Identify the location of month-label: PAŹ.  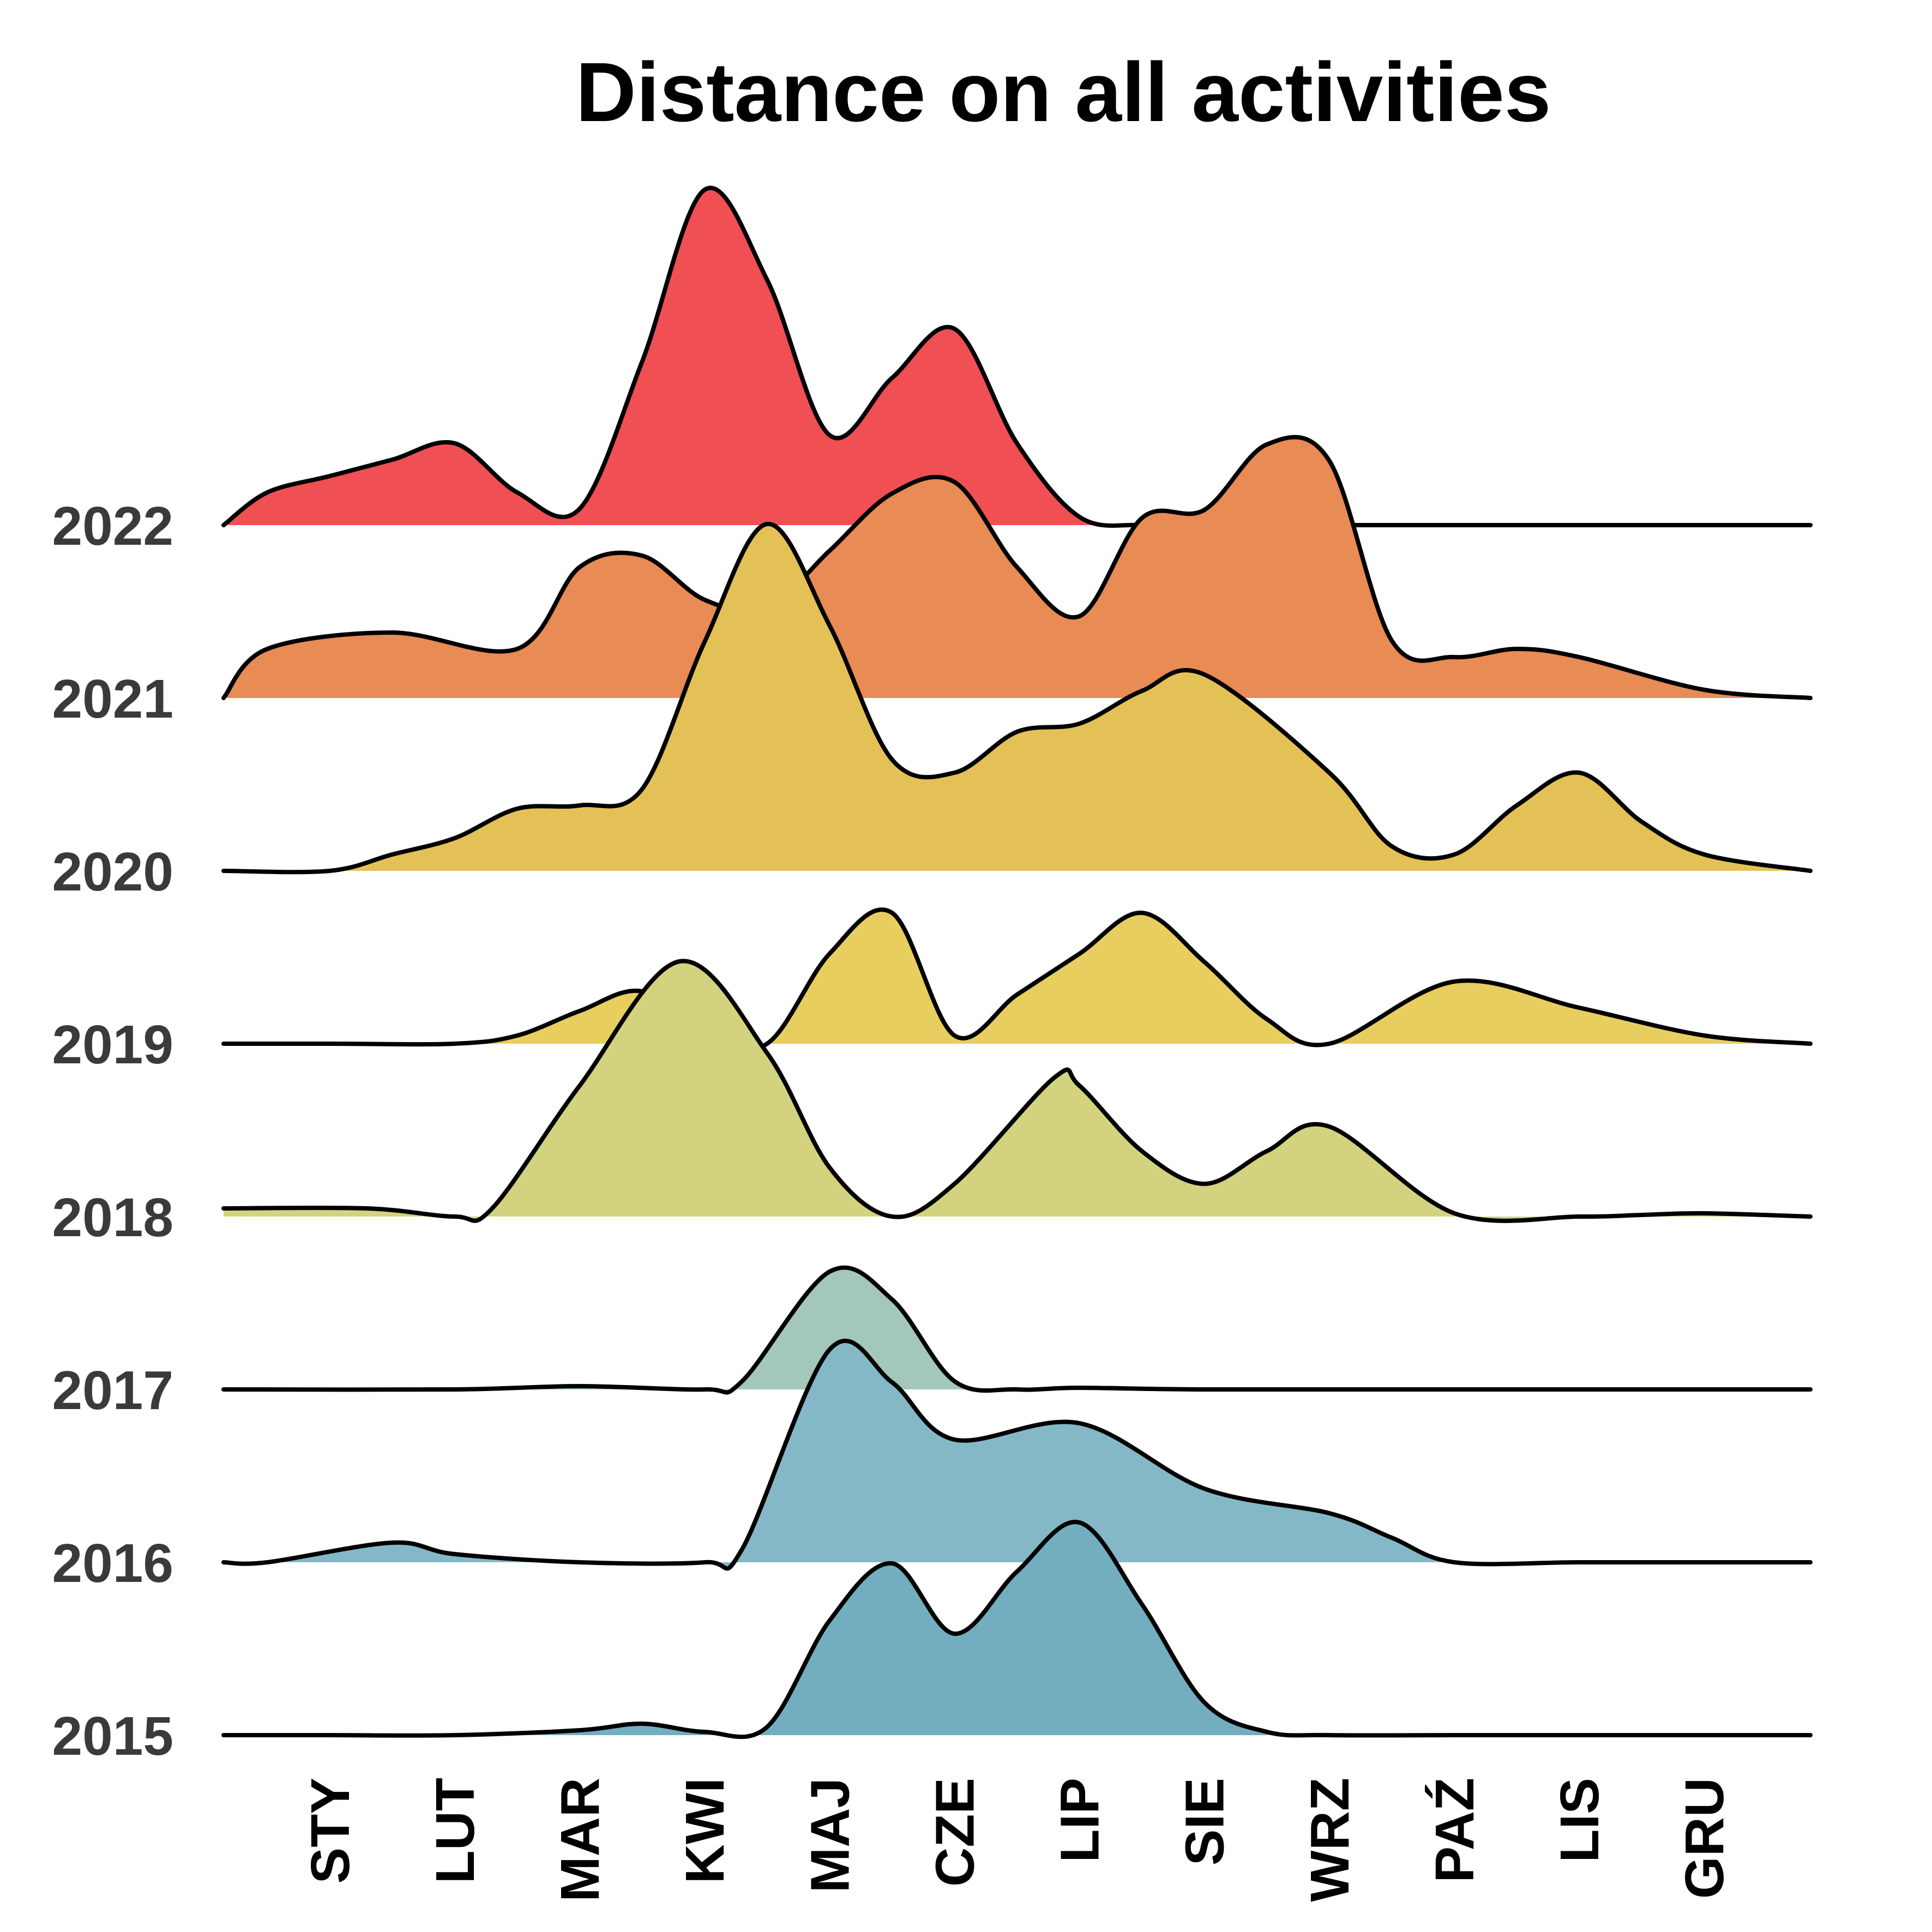
(1454, 1830).